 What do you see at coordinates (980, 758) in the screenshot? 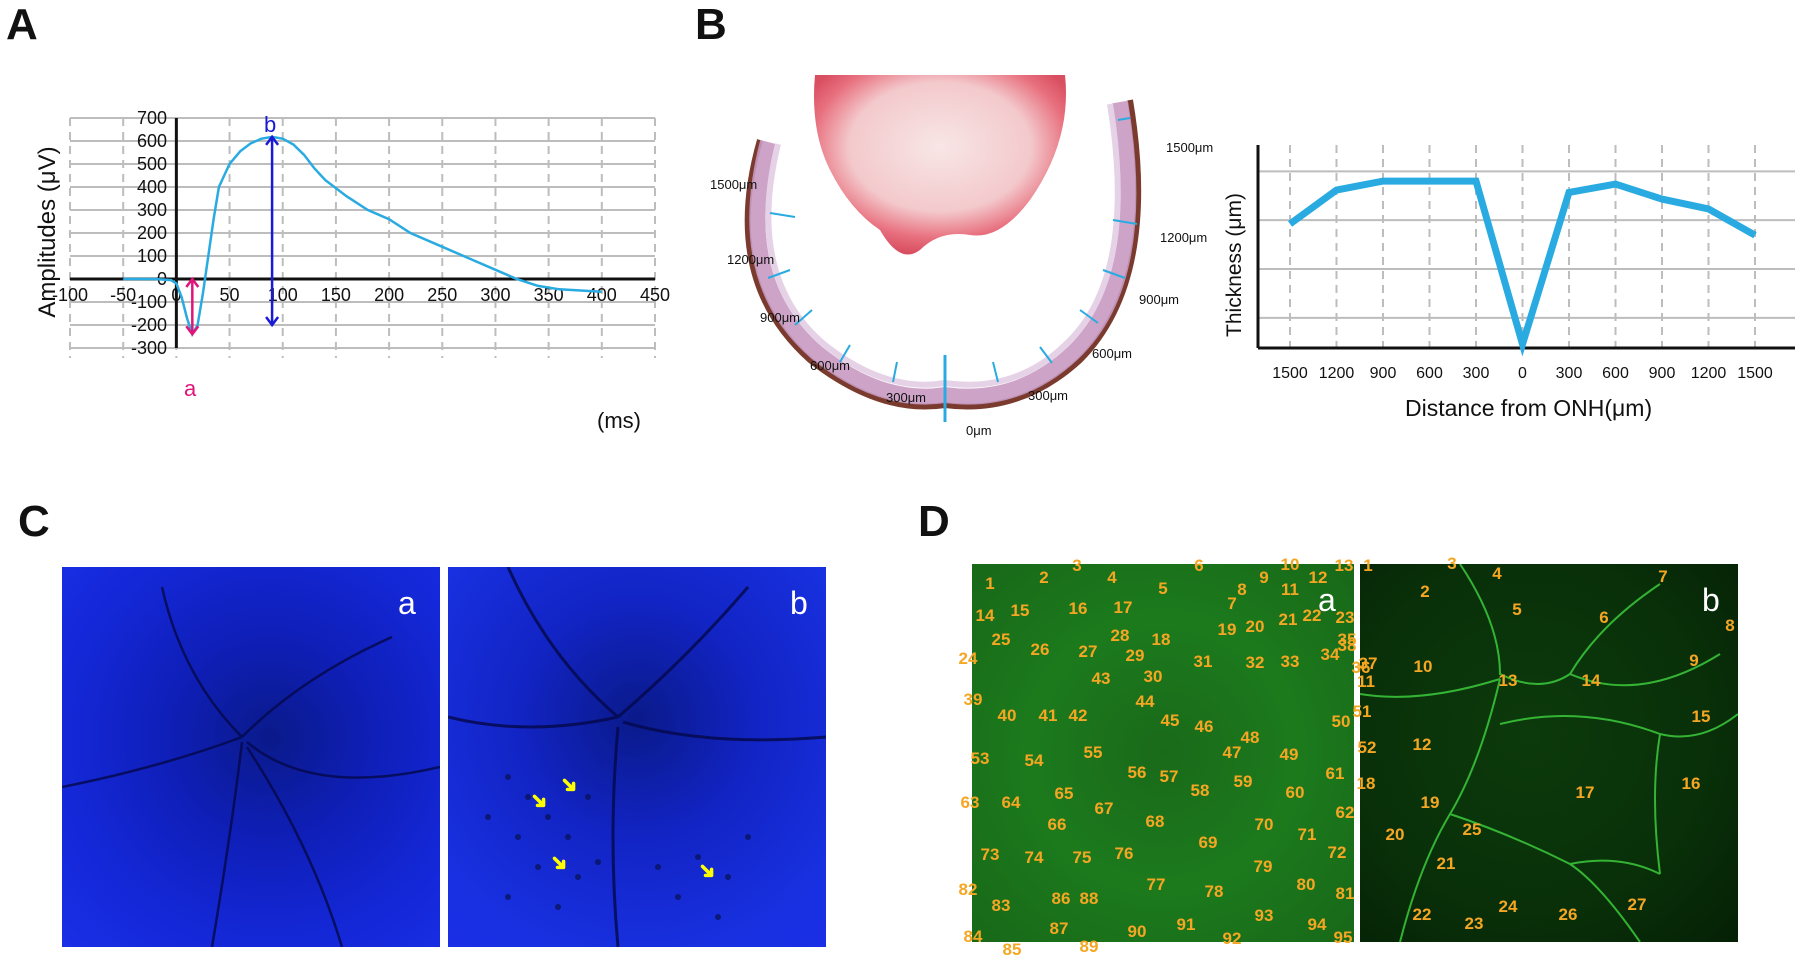
I see `cell-number-label: 53` at bounding box center [980, 758].